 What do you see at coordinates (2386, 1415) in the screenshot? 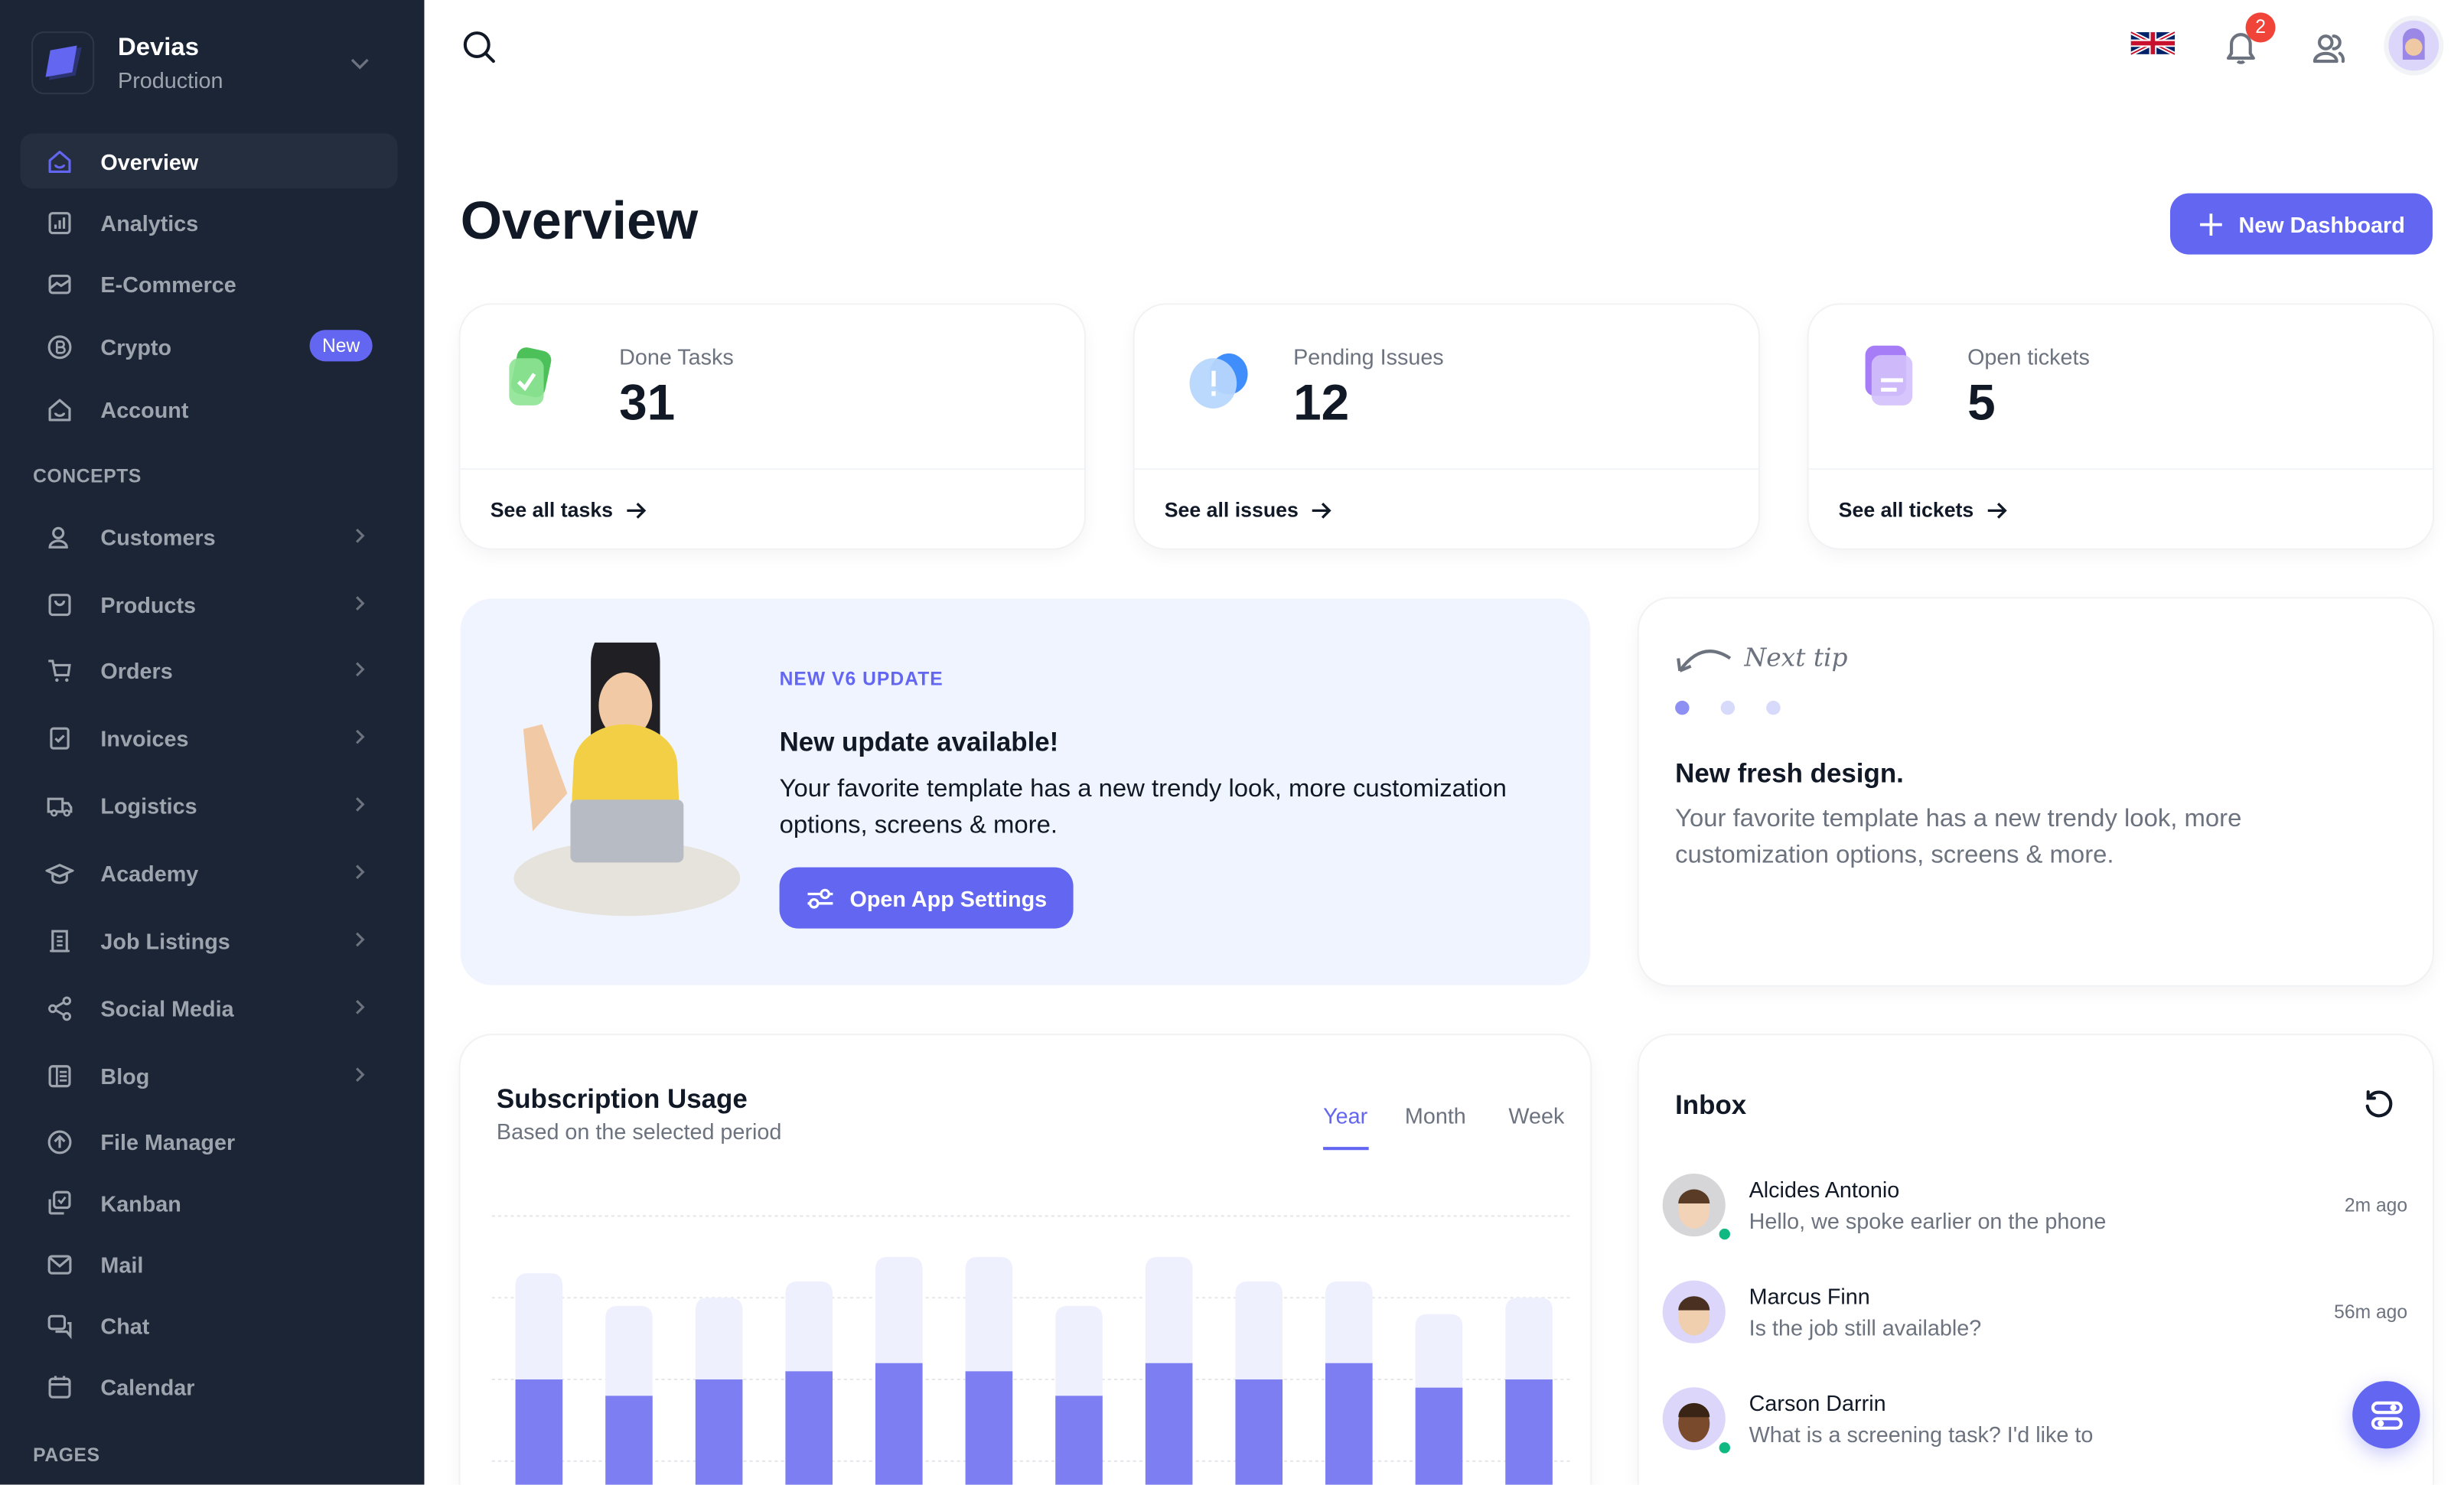
I see `settings-fab-button` at bounding box center [2386, 1415].